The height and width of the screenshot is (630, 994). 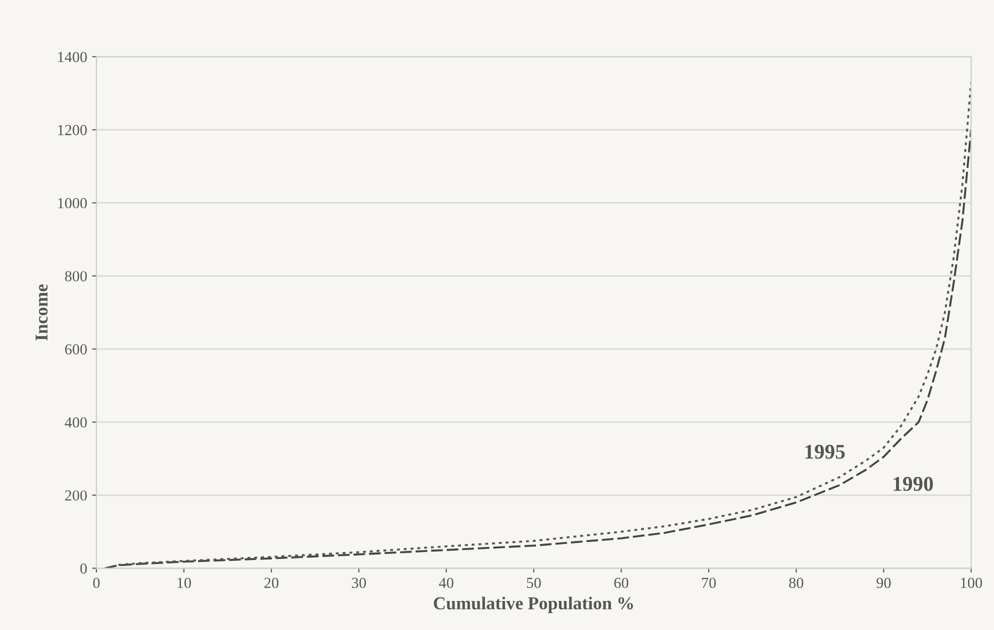 I want to click on x-tick-label: 30, so click(x=359, y=583).